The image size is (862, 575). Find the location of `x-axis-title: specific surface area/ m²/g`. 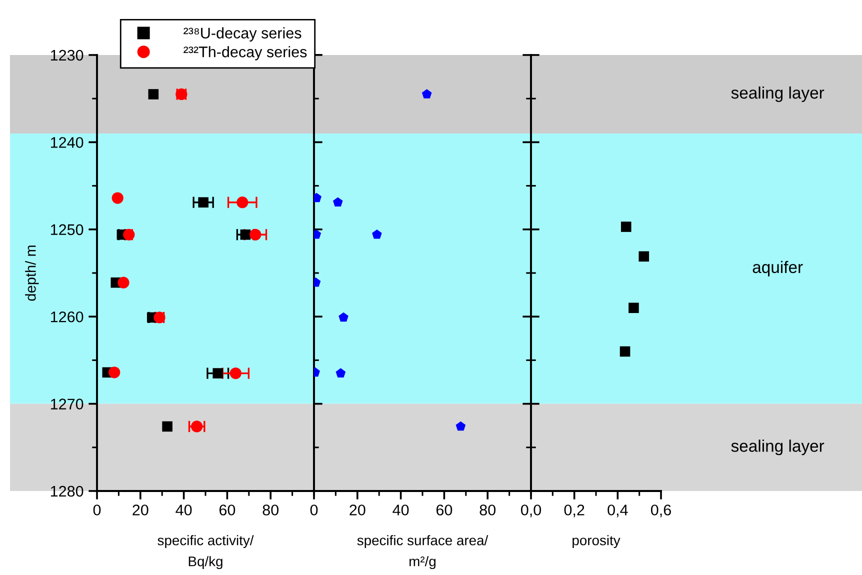

x-axis-title: specific surface area/ m²/g is located at coordinates (422, 552).